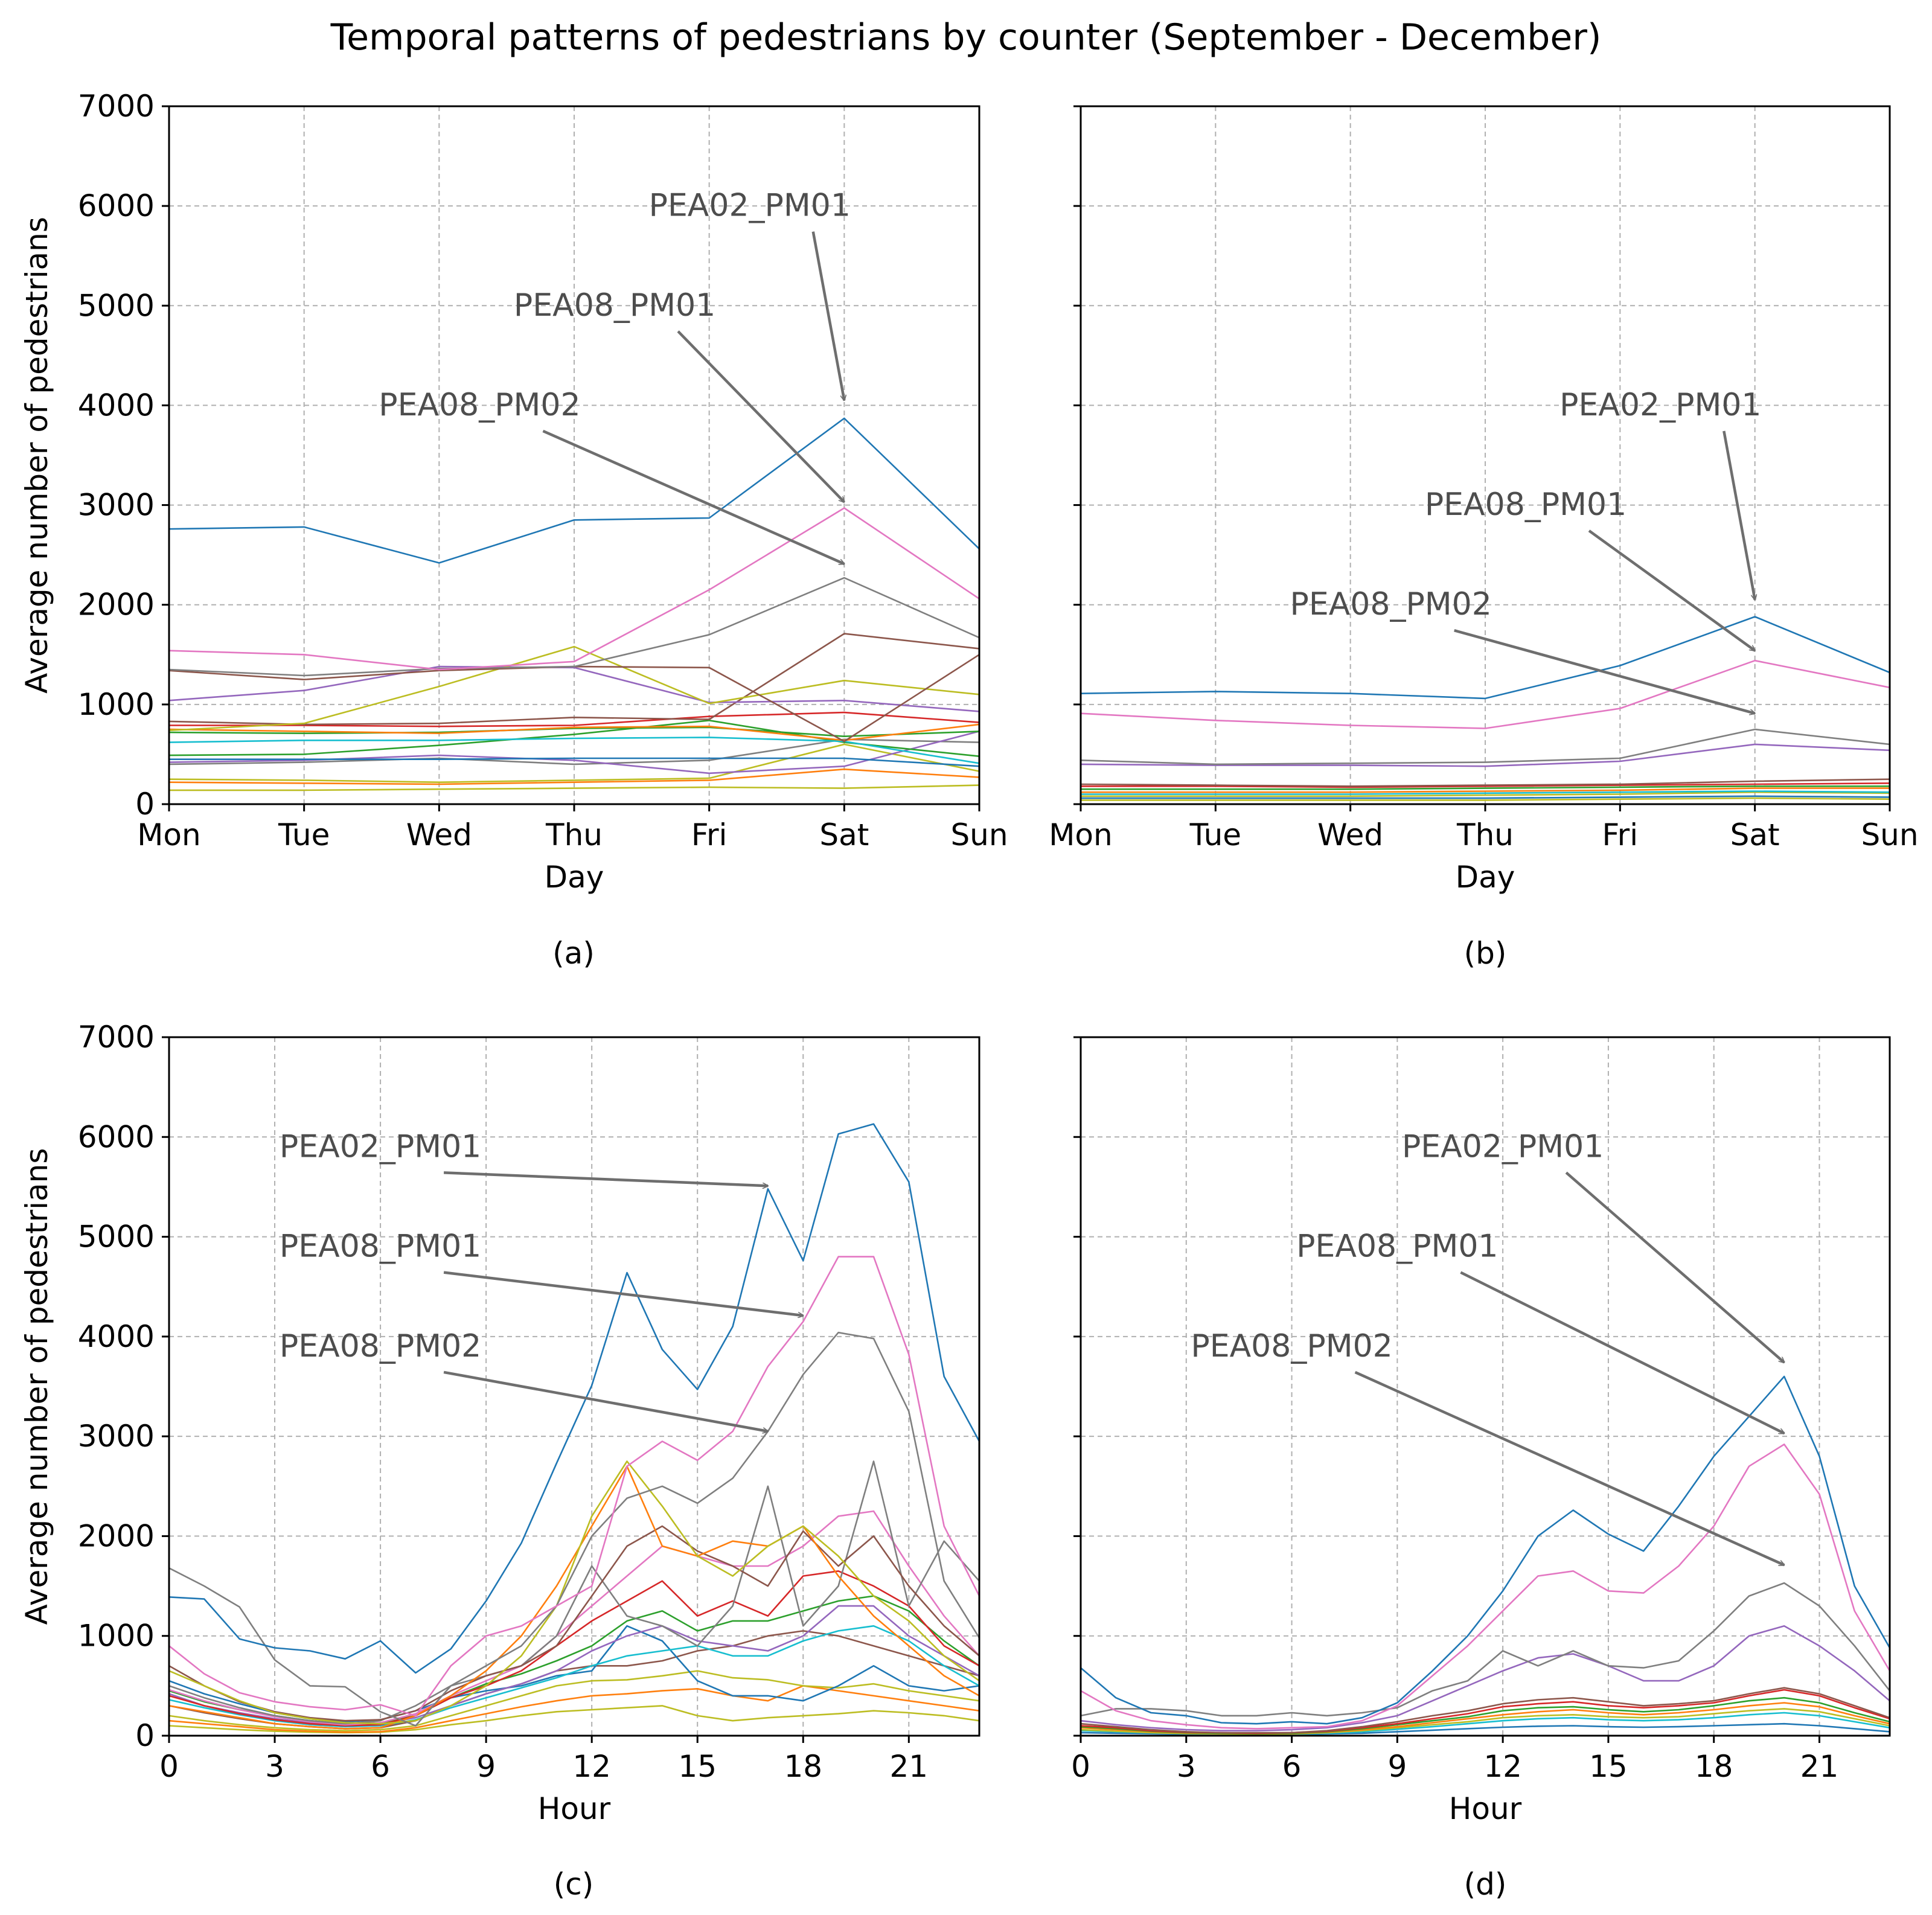 The width and height of the screenshot is (1932, 1915). I want to click on x-tick-label: 9, so click(486, 1766).